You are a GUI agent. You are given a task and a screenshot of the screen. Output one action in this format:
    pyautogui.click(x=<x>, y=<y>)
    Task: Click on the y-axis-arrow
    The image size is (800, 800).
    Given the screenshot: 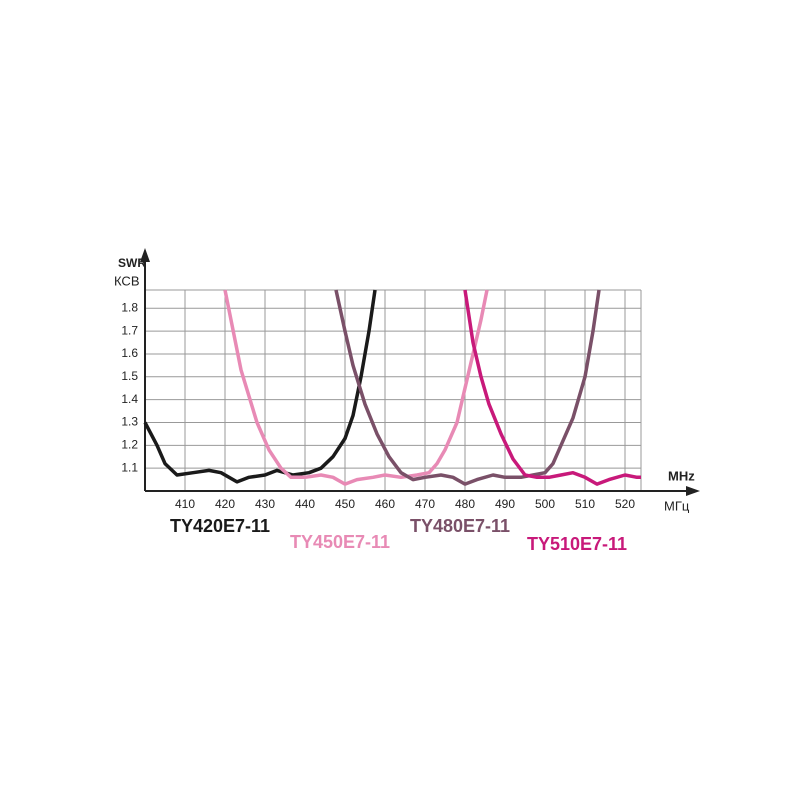 What is the action you would take?
    pyautogui.click(x=145, y=255)
    